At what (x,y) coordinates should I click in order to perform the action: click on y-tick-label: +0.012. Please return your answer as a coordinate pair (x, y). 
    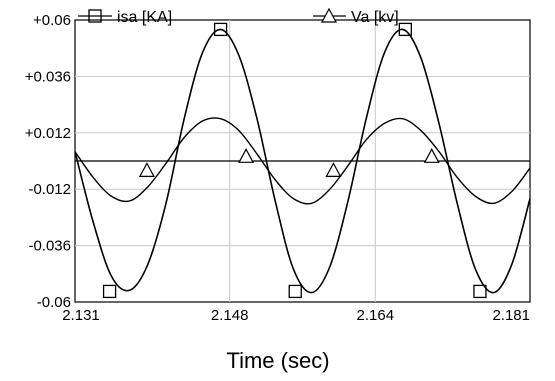
    Looking at the image, I should click on (48, 133).